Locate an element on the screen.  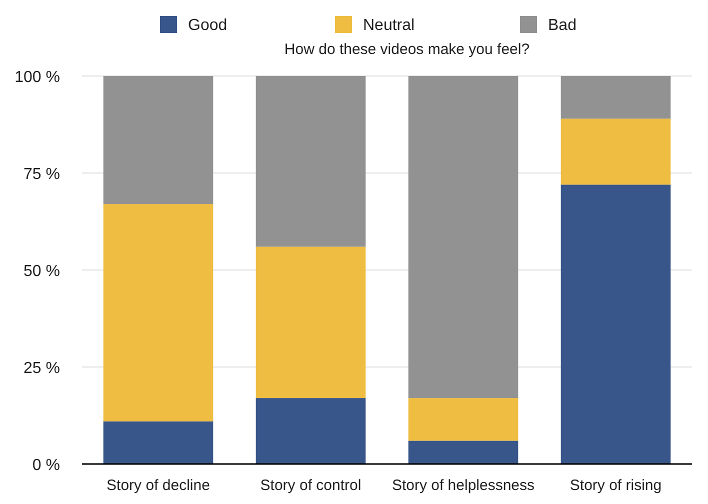
y-tick-label: 50 % is located at coordinates (42, 271).